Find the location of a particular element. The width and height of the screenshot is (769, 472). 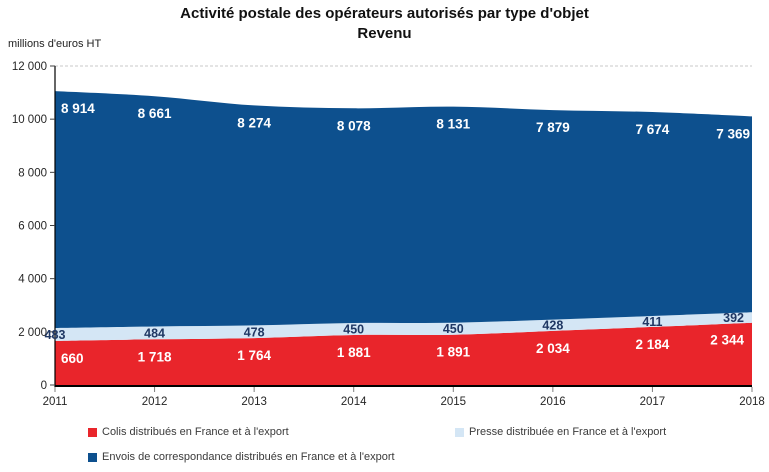

value-label: 8 914 is located at coordinates (78, 108).